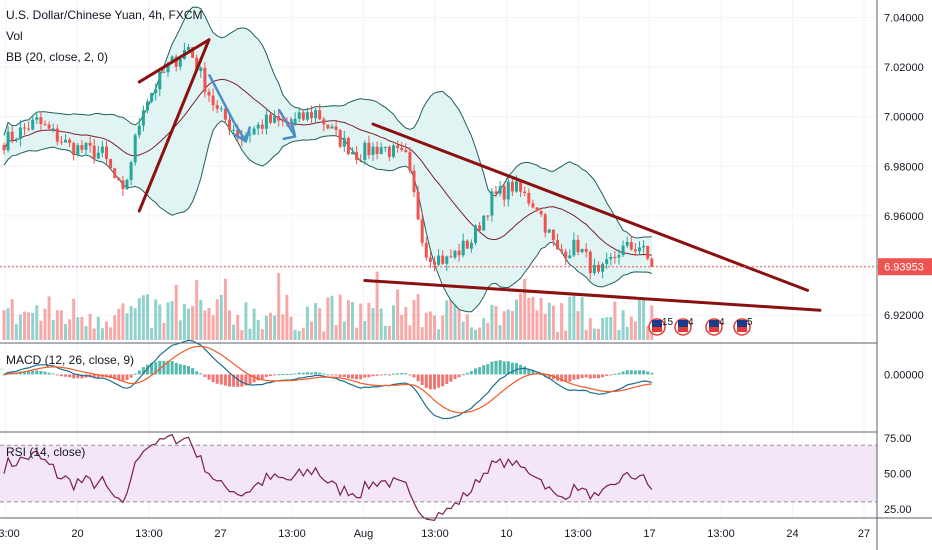 The height and width of the screenshot is (550, 932). I want to click on event-flag: 15, so click(661, 326).